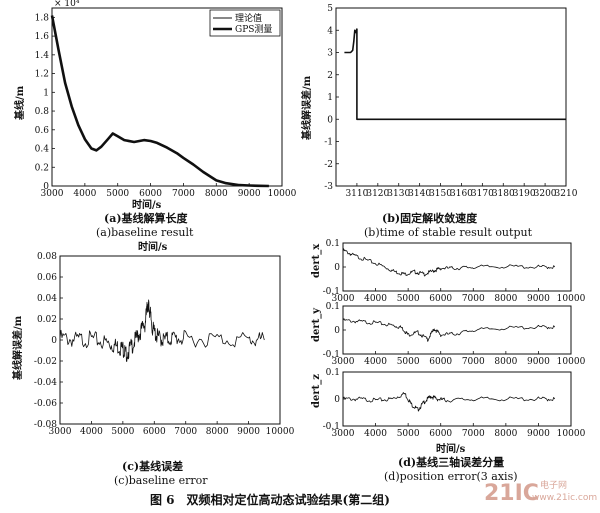 This screenshot has height=513, width=600. I want to click on panel-d1-ytick-label-2: 0.1, so click(333, 244).